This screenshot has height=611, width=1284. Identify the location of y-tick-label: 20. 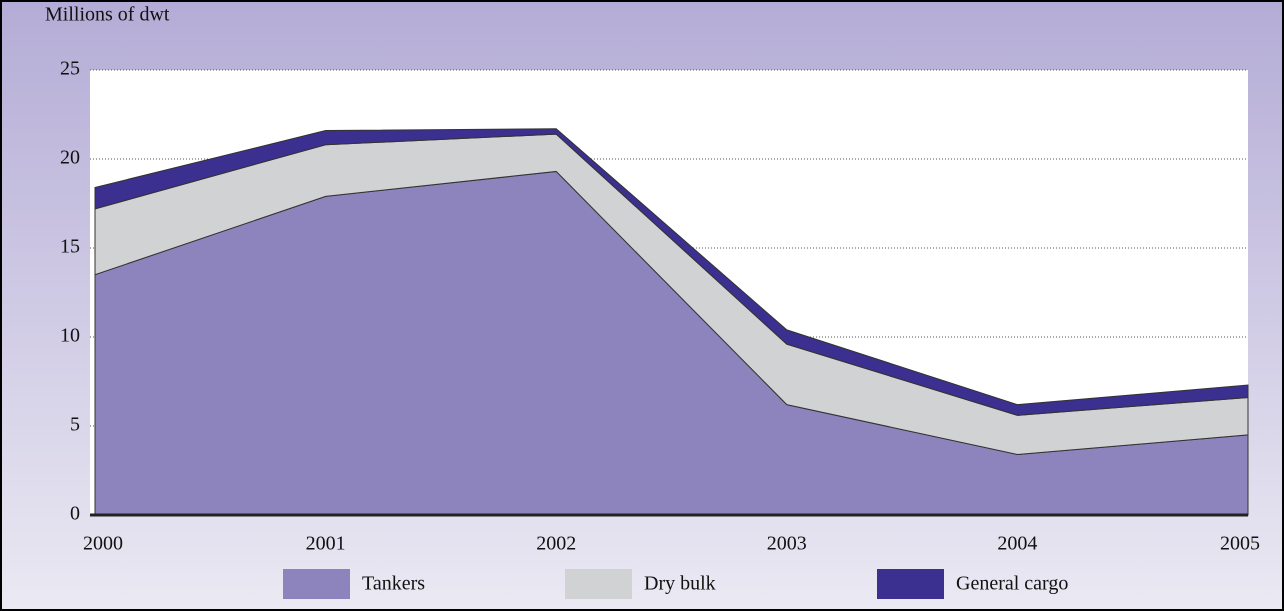
(70, 158).